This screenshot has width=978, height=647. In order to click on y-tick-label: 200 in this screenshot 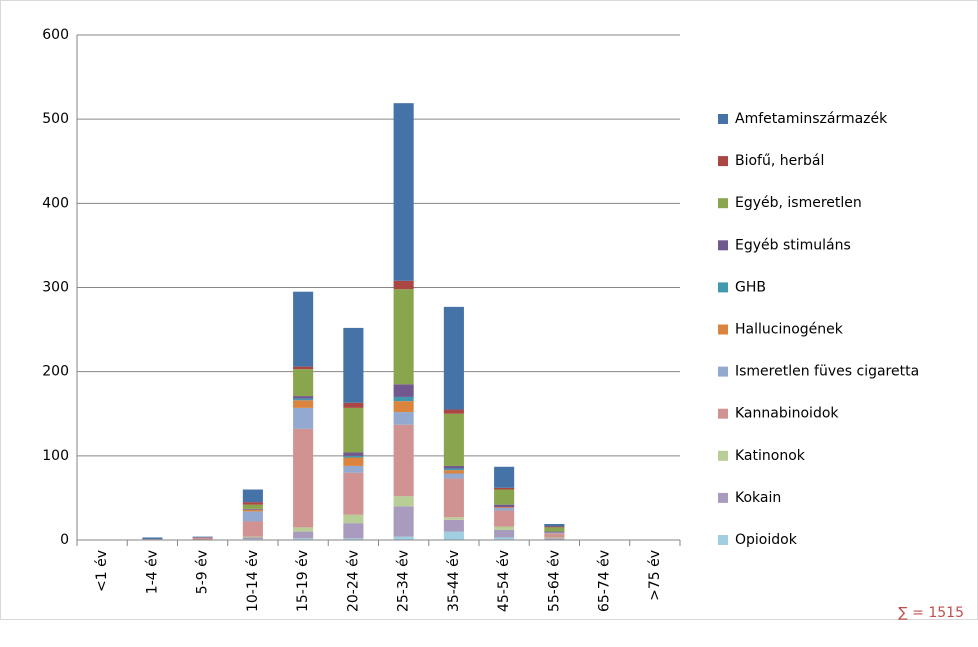, I will do `click(55, 372)`.